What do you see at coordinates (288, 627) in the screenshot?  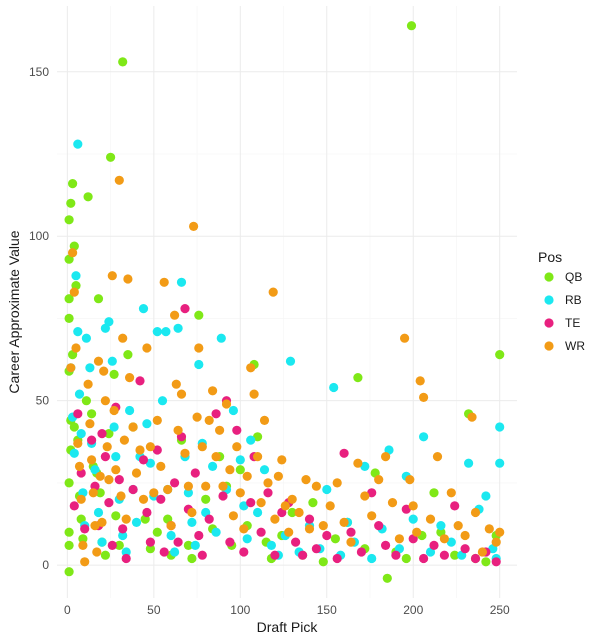 I see `x-axis-title: Draft Pick` at bounding box center [288, 627].